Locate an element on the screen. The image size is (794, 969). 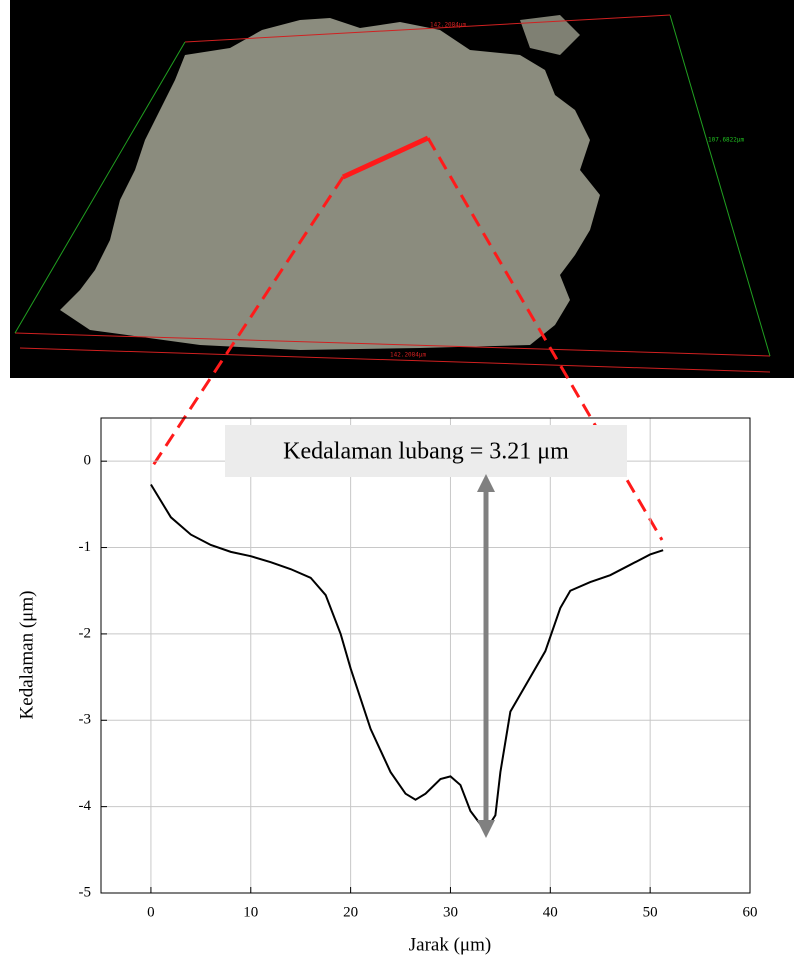
image-label: 107.6822μm is located at coordinates (726, 140).